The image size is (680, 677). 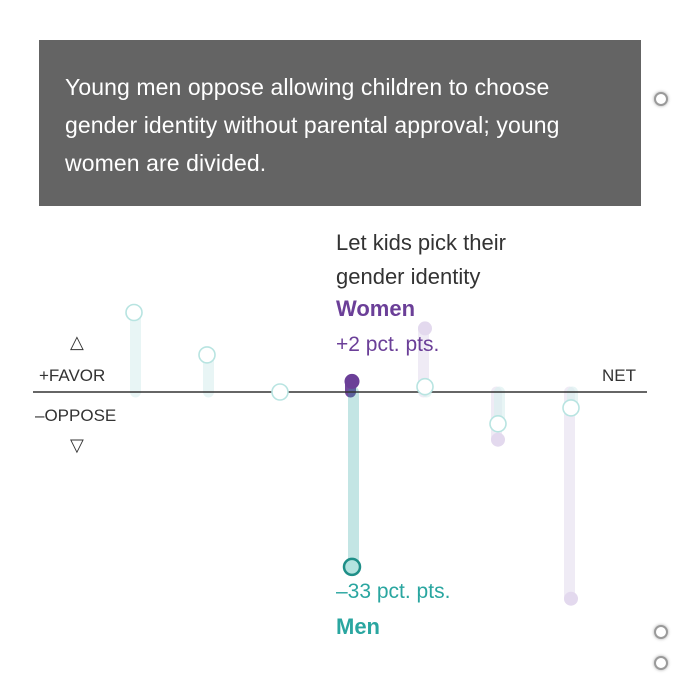 What do you see at coordinates (77, 342) in the screenshot?
I see `up-triangle-icon: △` at bounding box center [77, 342].